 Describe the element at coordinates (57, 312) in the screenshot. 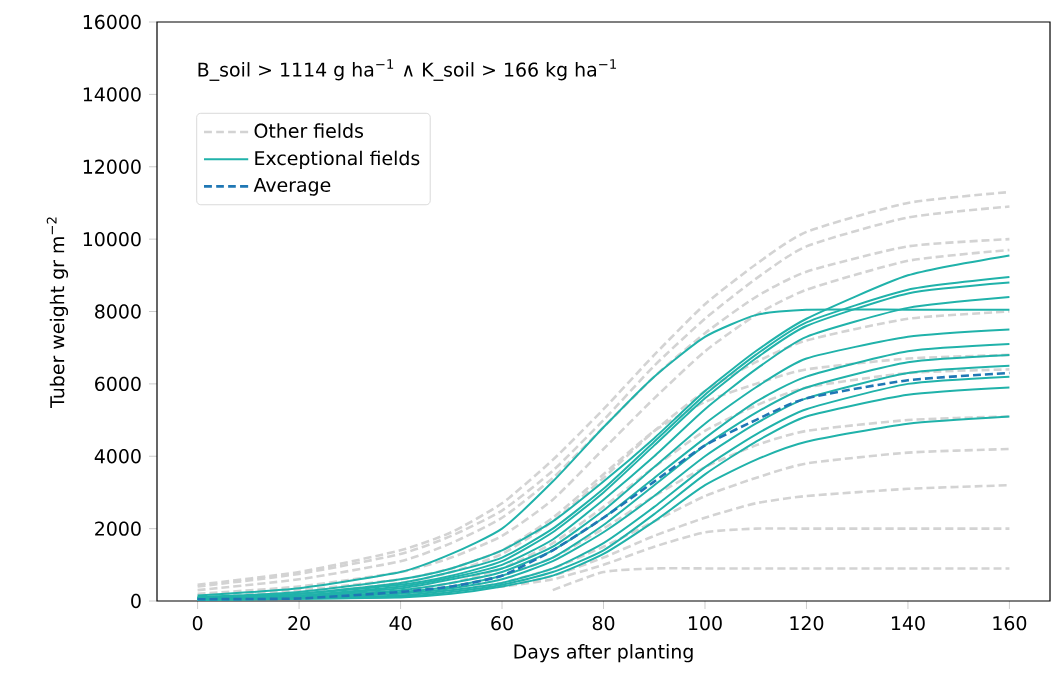

I see `y-axis-title: Tuber weight gr m$^{−2}$` at that location.